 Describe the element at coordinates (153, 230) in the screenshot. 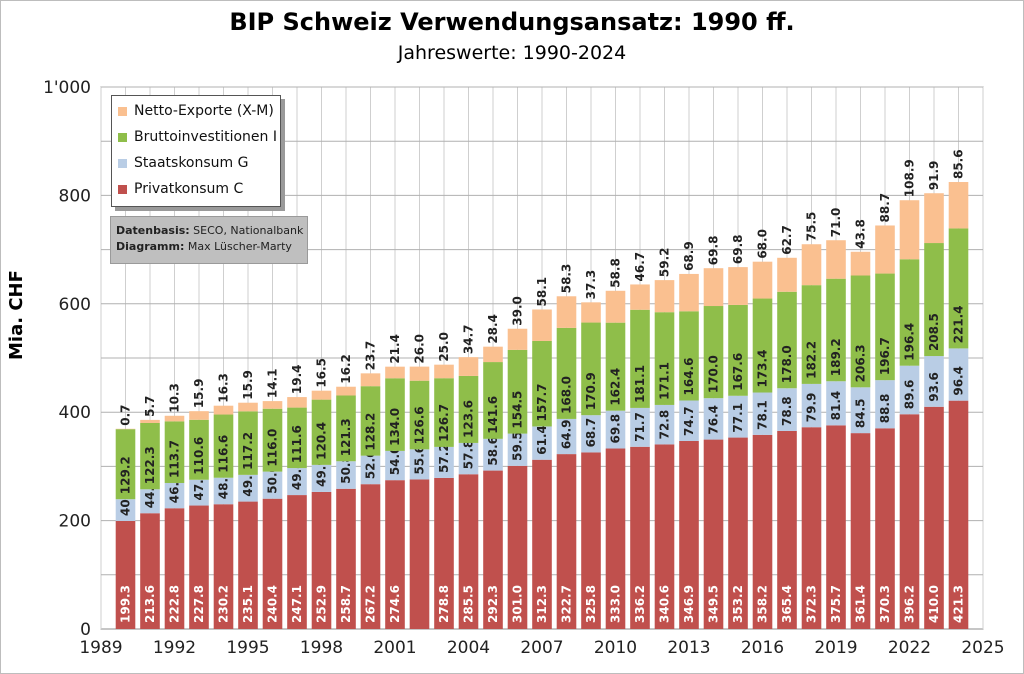

I see `source-data-label: Datenbasis:` at that location.